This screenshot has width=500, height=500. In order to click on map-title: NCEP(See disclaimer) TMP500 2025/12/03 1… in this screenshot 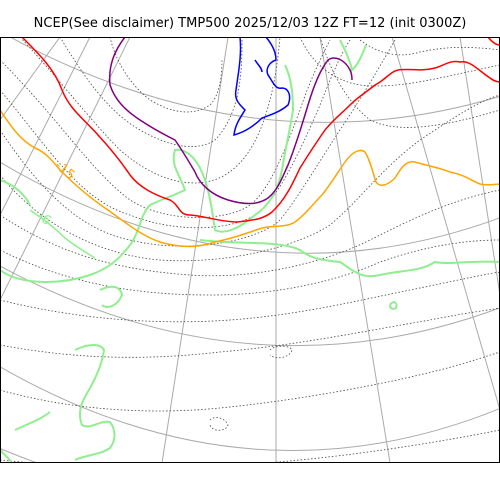, I will do `click(250, 23)`.